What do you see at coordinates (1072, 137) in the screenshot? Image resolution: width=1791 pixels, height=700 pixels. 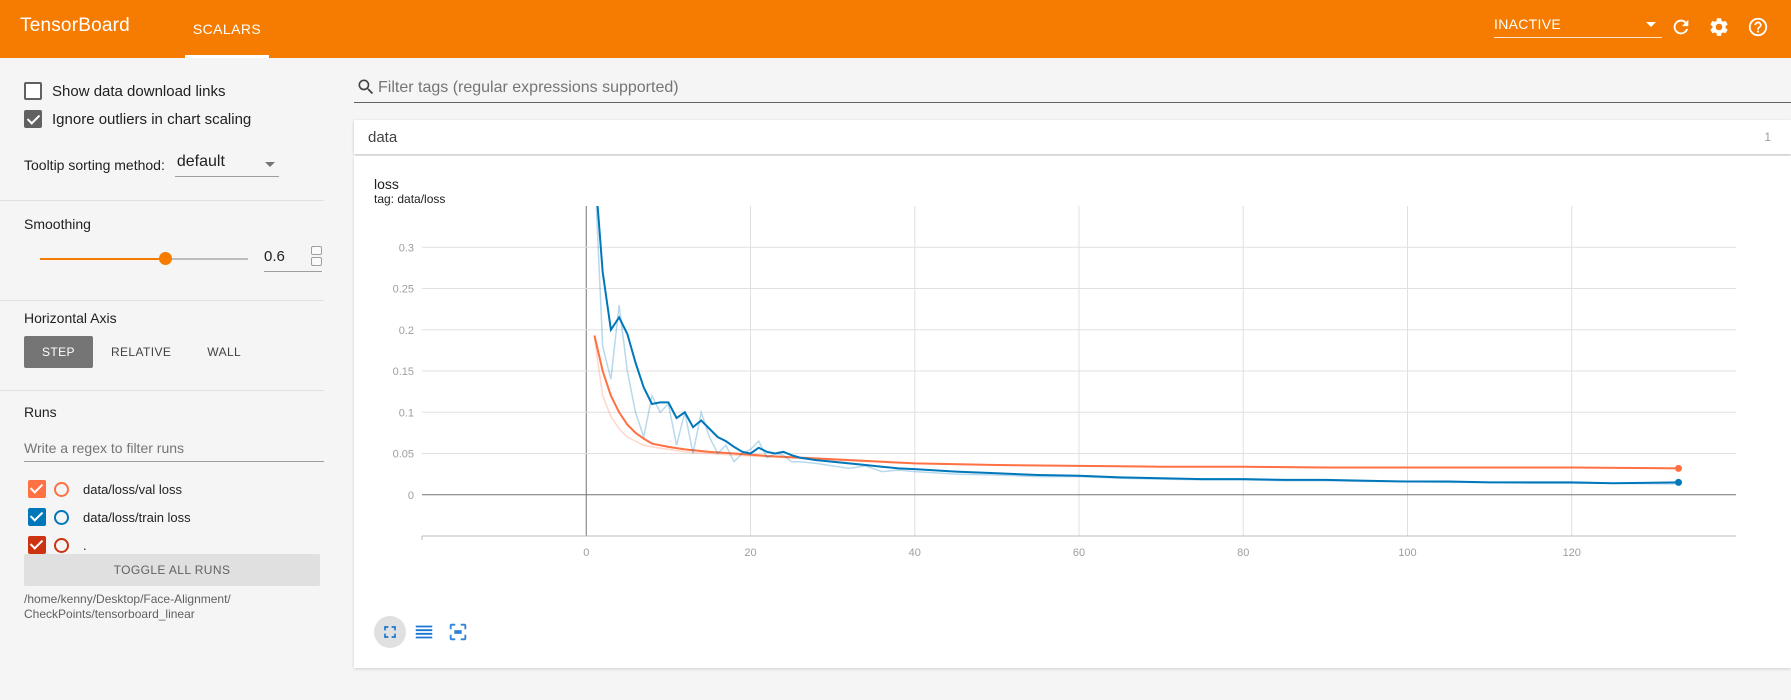 I see `category-header: data 1` at bounding box center [1072, 137].